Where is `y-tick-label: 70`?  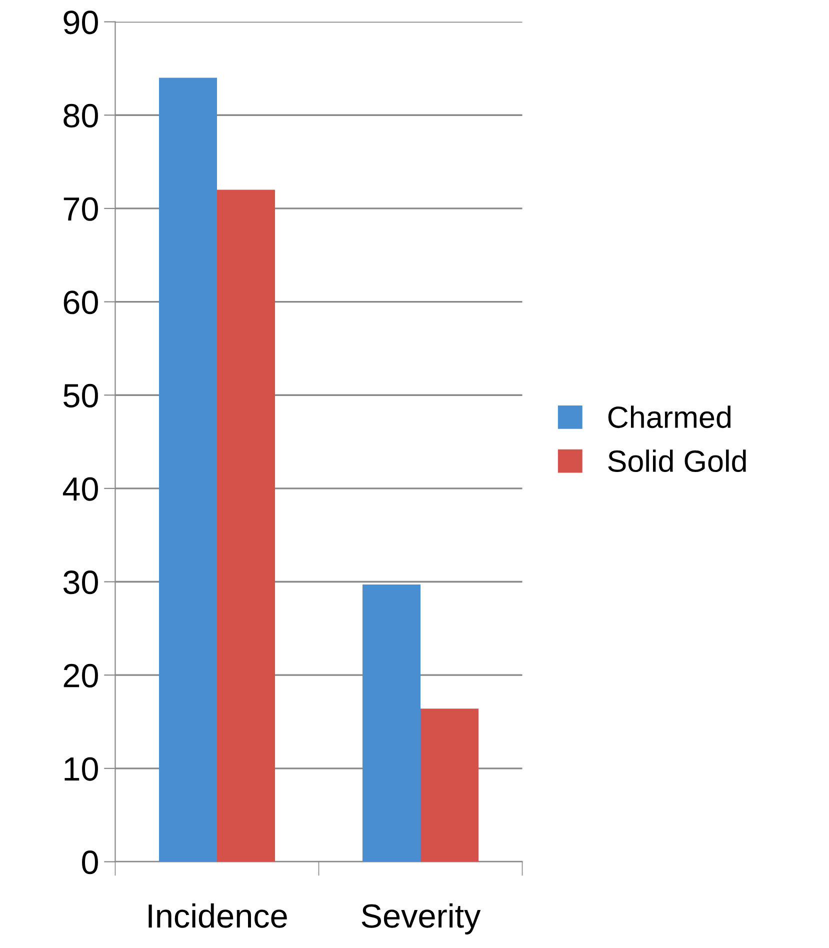
y-tick-label: 70 is located at coordinates (81, 209).